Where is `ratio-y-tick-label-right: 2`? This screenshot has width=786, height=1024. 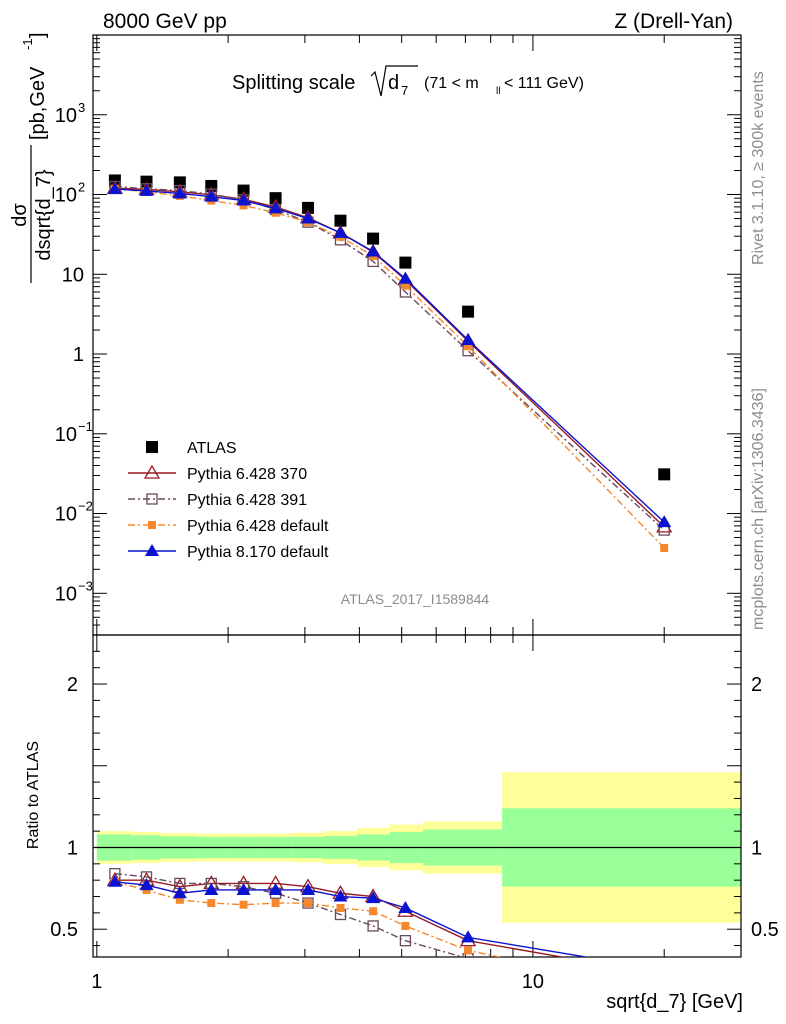 ratio-y-tick-label-right: 2 is located at coordinates (756, 685).